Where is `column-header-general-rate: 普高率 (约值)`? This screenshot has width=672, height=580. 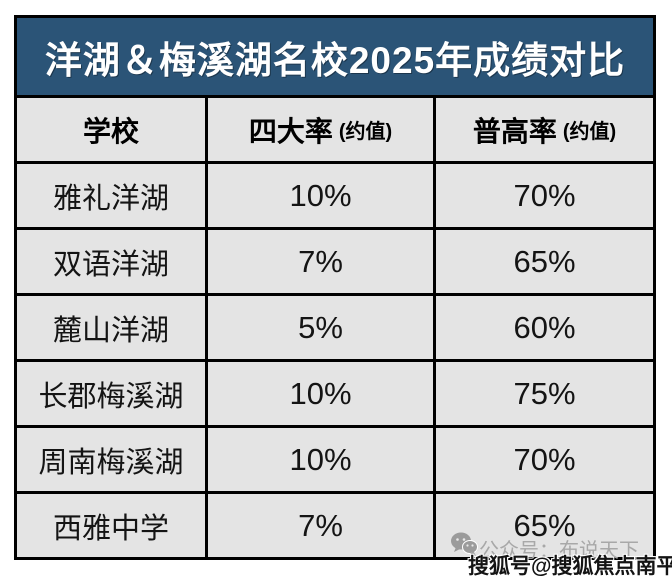 column-header-general-rate: 普高率 (约值) is located at coordinates (543, 129).